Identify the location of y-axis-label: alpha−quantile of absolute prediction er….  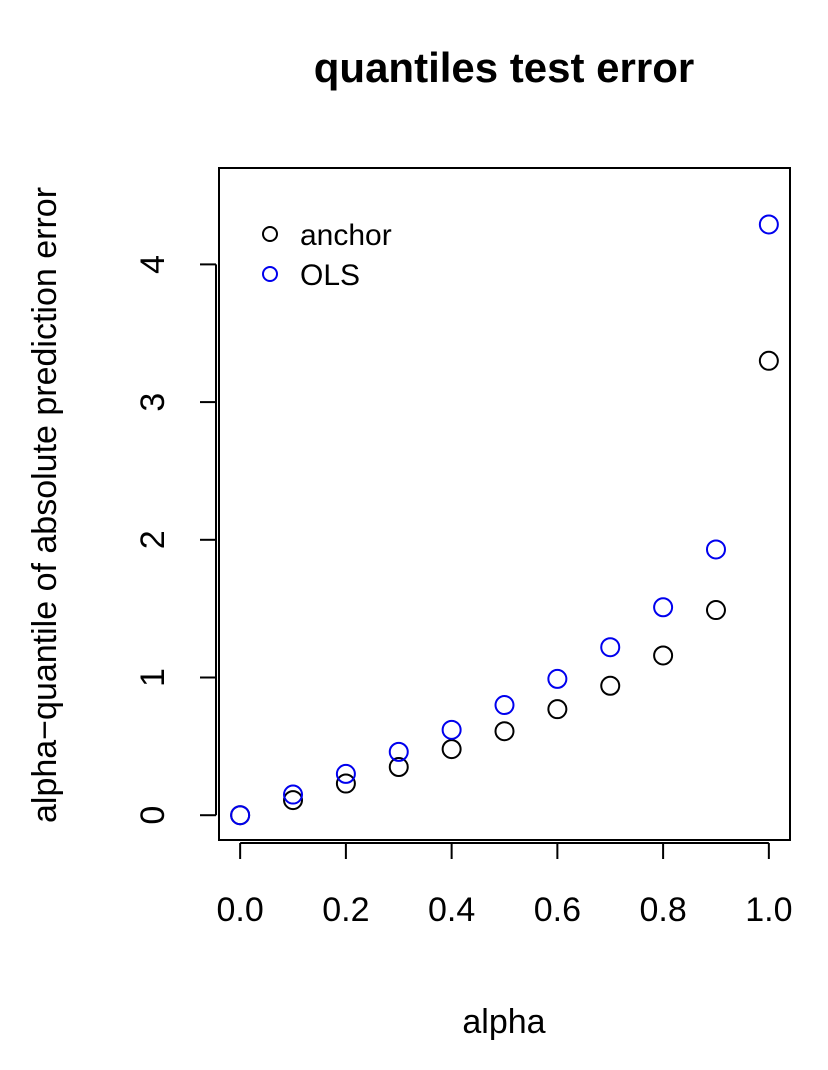
(45, 505).